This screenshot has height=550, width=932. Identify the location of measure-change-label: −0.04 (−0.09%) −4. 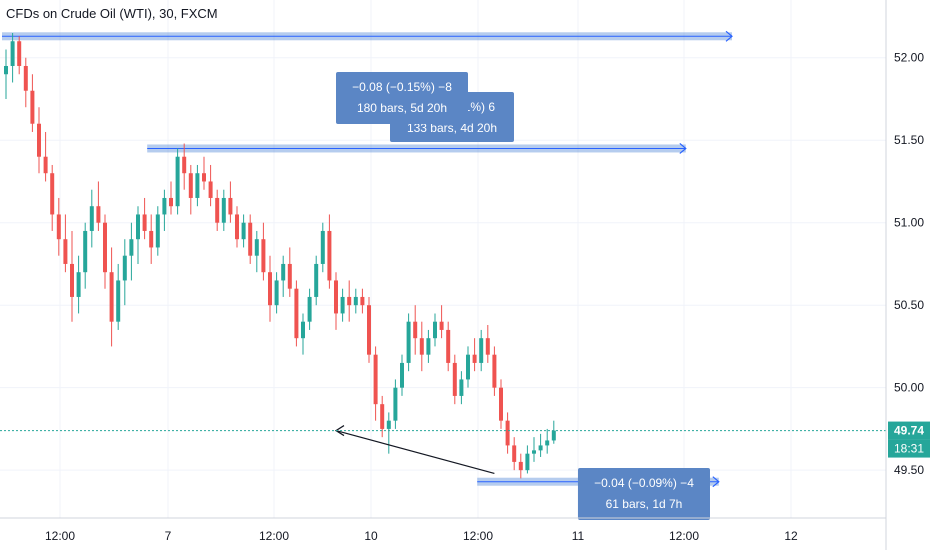
(644, 483).